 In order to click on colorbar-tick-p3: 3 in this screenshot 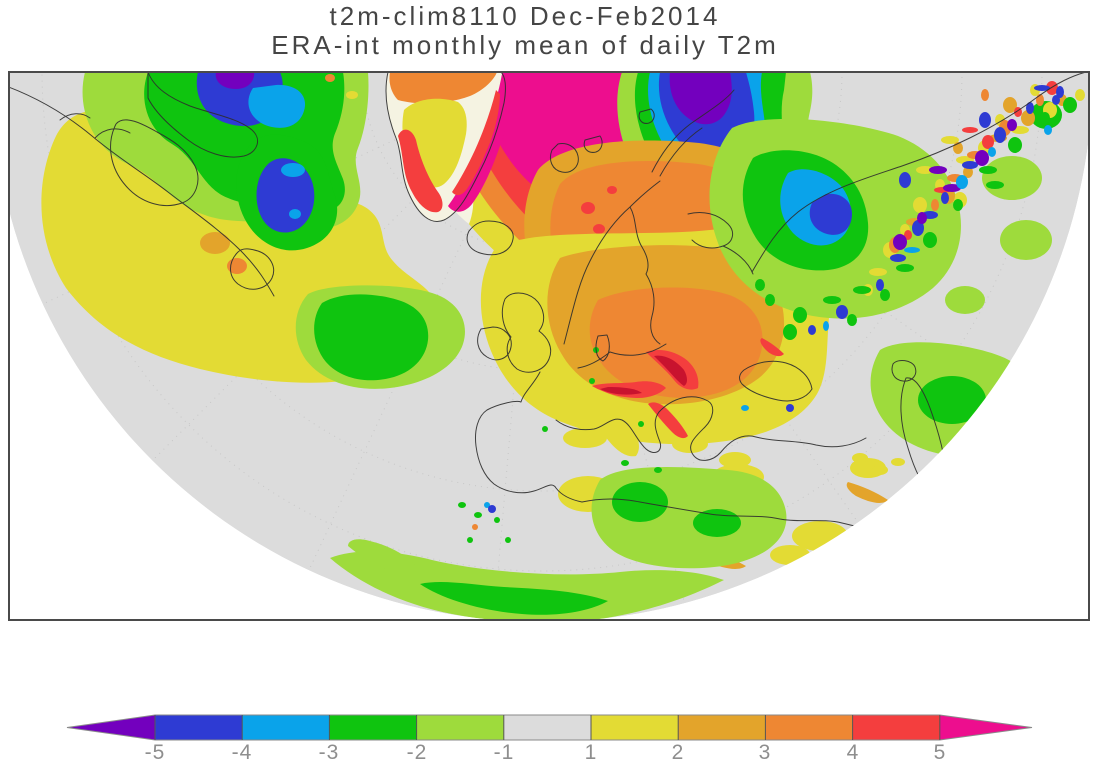, I will do `click(765, 750)`.